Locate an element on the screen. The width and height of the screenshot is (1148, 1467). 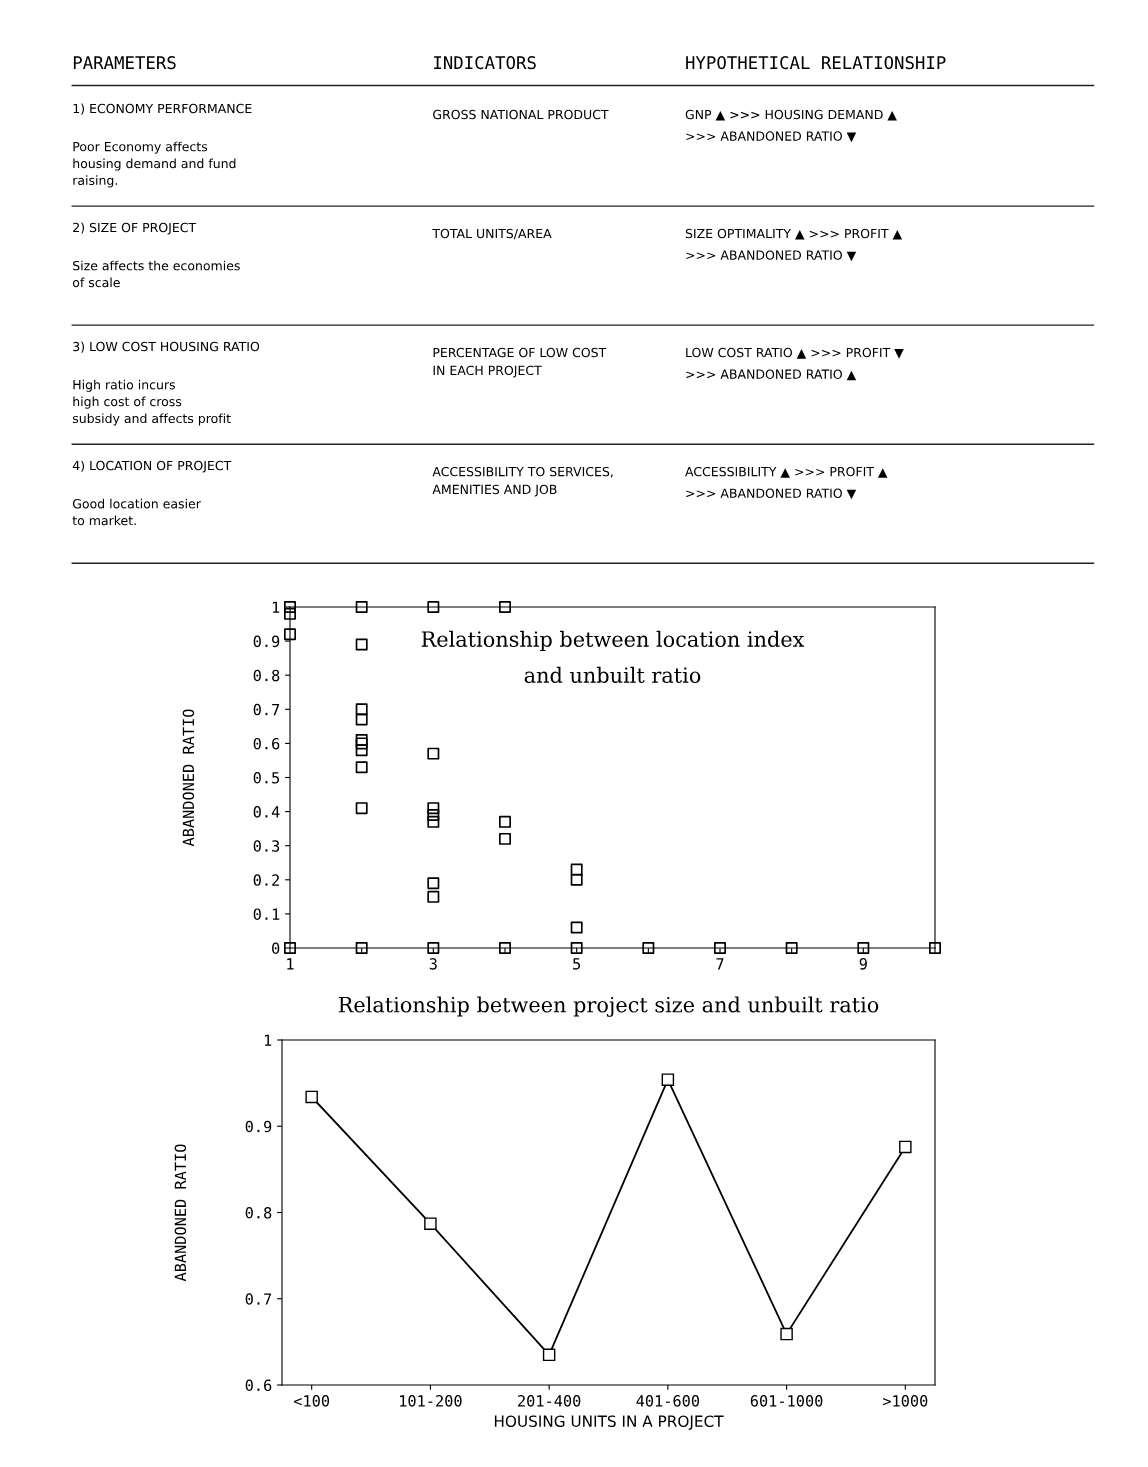
text: INDICATORS is located at coordinates (485, 63).